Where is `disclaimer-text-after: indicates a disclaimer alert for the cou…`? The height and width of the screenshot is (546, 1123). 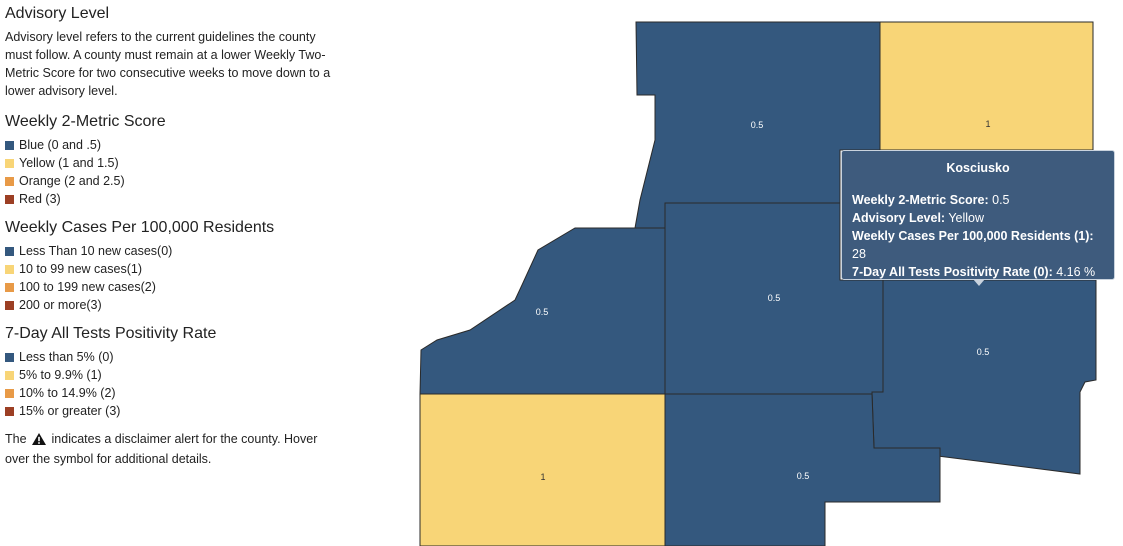
disclaimer-text-after: indicates a disclaimer alert for the cou… is located at coordinates (161, 449).